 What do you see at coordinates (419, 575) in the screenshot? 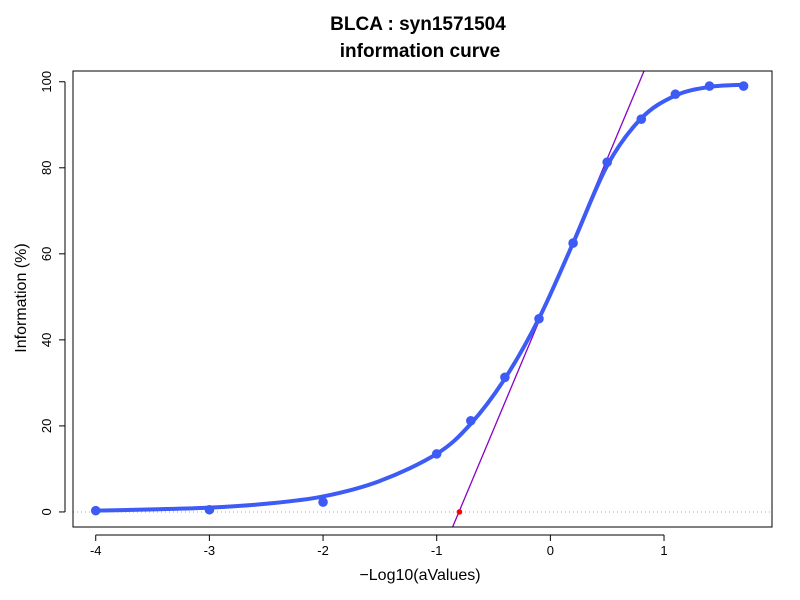
I see `x-axis-label: −Log10(aValues)` at bounding box center [419, 575].